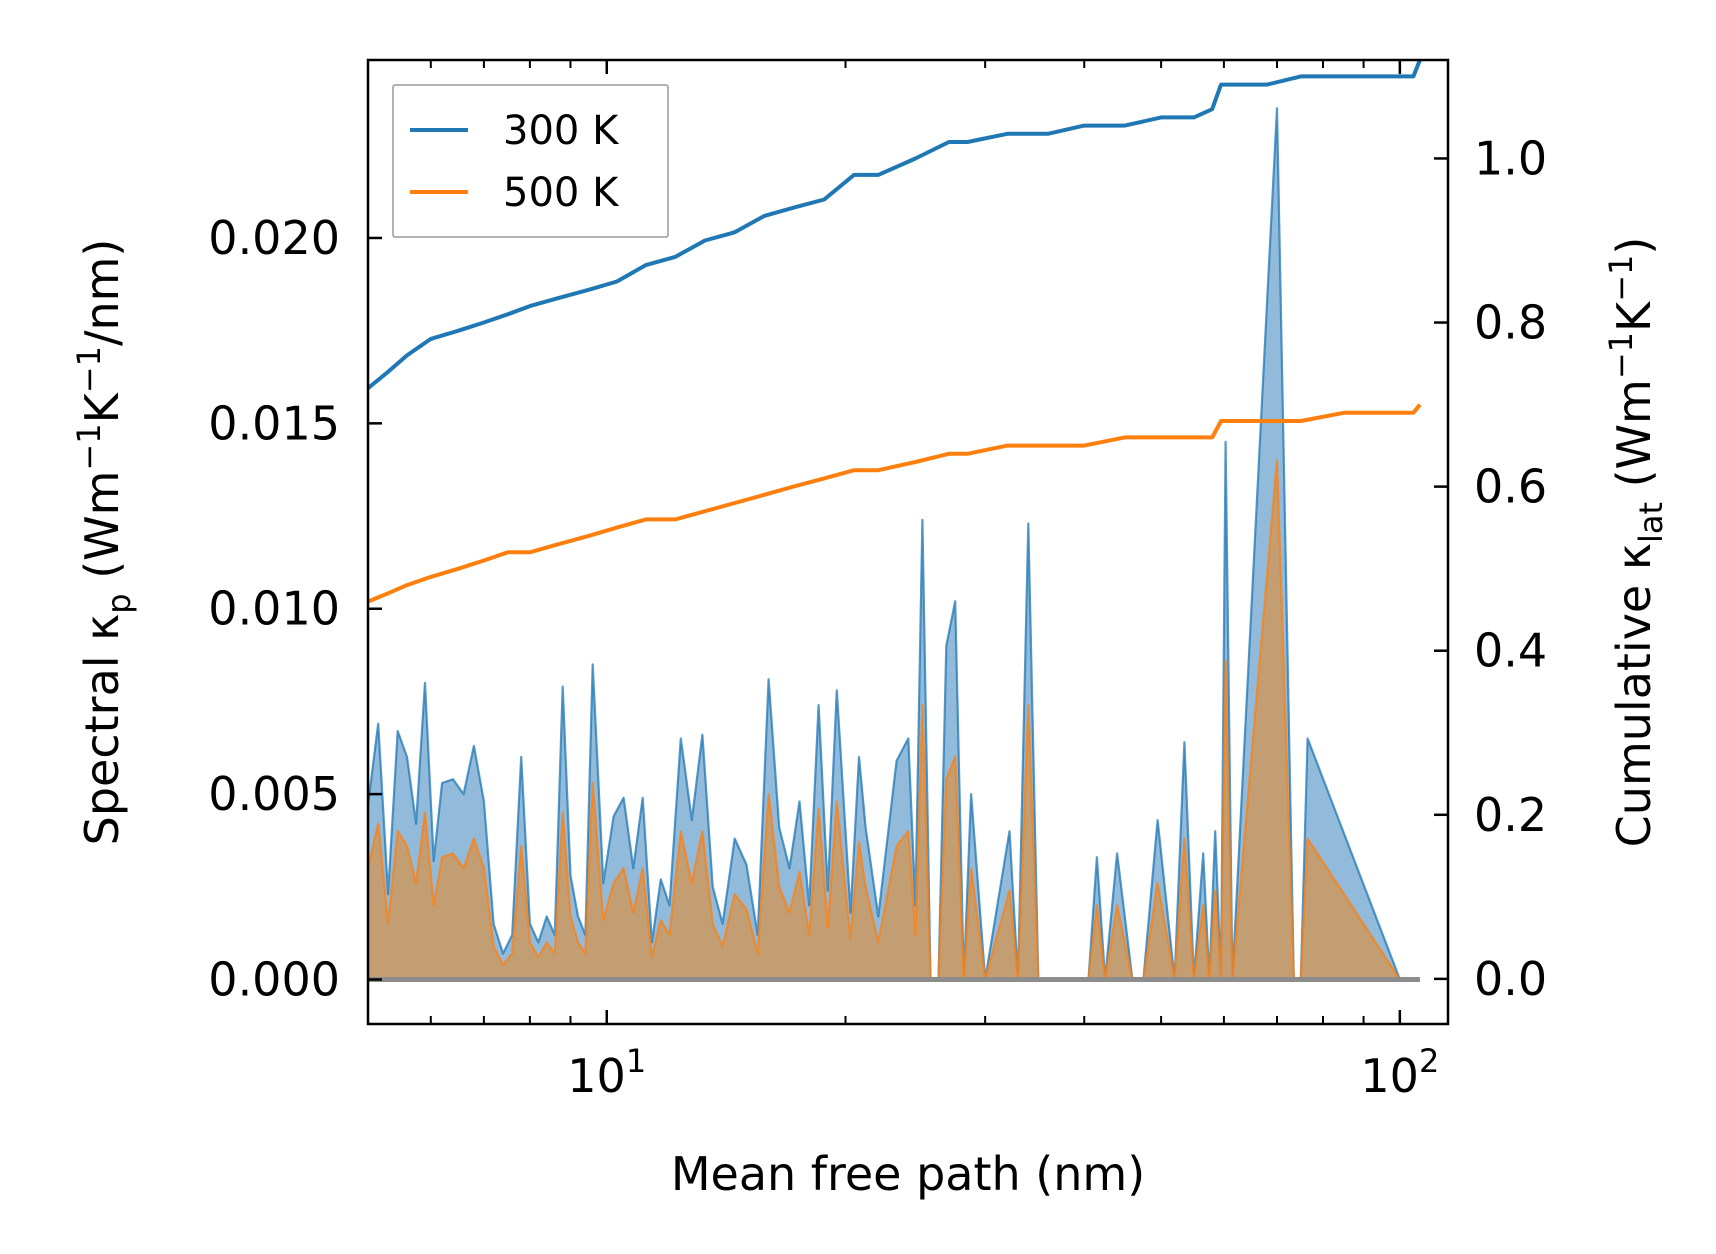  I want to click on y-left-tick-label: 0.005, so click(274, 794).